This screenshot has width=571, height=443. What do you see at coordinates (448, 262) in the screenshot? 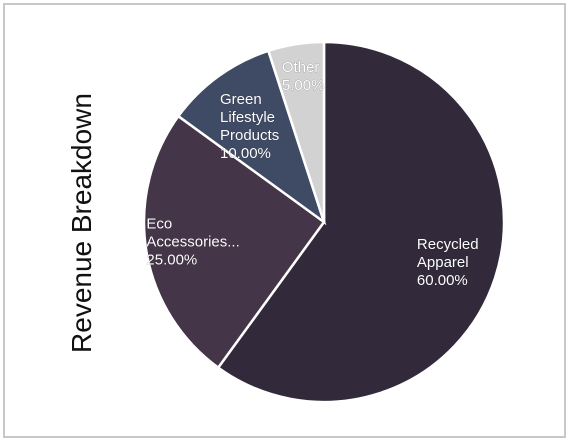
I see `slice-label: Recycled Apparel 60.00%` at bounding box center [448, 262].